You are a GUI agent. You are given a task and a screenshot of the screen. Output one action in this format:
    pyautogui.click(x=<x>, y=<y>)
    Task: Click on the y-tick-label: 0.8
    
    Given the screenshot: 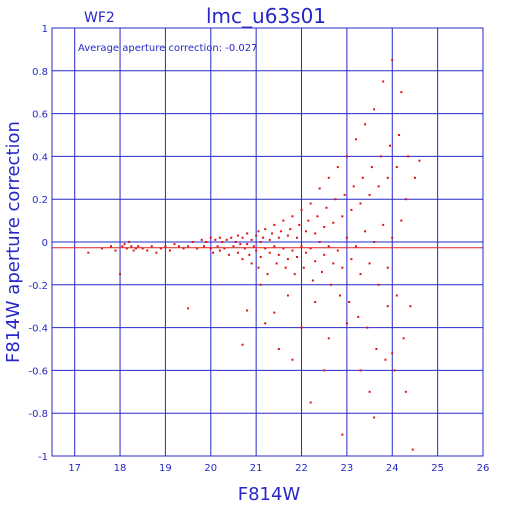 What is the action you would take?
    pyautogui.click(x=40, y=72)
    